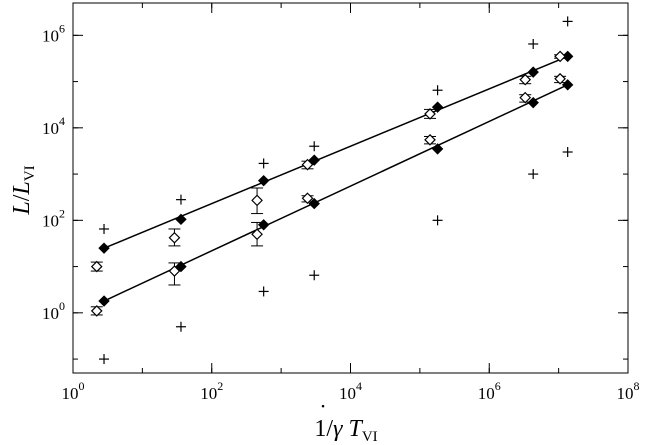 Image resolution: width=650 pixels, height=445 pixels. I want to click on x-tick-label: 10⁴, so click(350, 391).